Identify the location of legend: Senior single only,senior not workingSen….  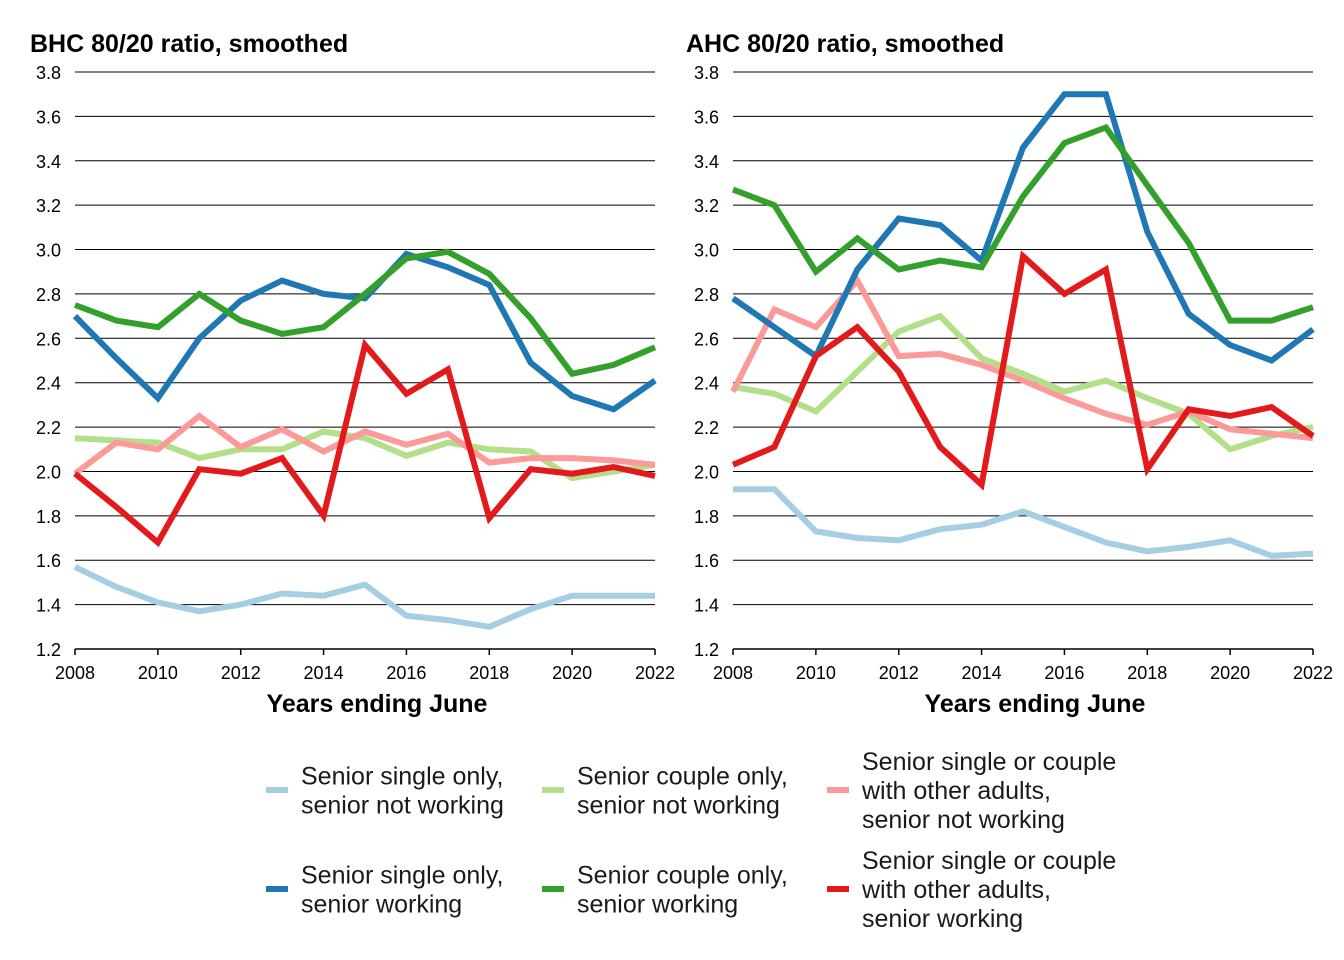
(691, 840).